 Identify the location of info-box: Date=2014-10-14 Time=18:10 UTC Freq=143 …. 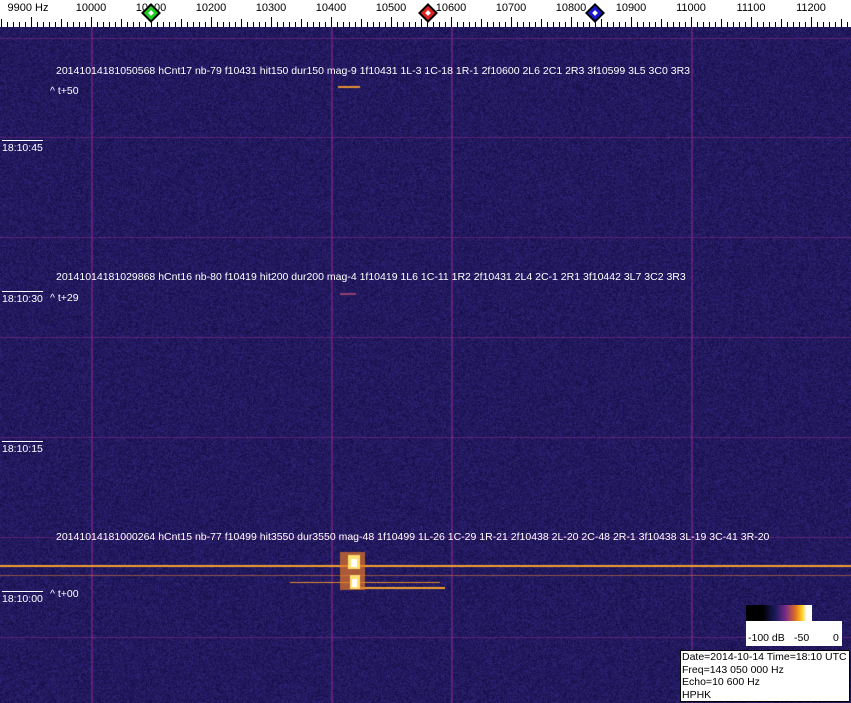
(765, 676).